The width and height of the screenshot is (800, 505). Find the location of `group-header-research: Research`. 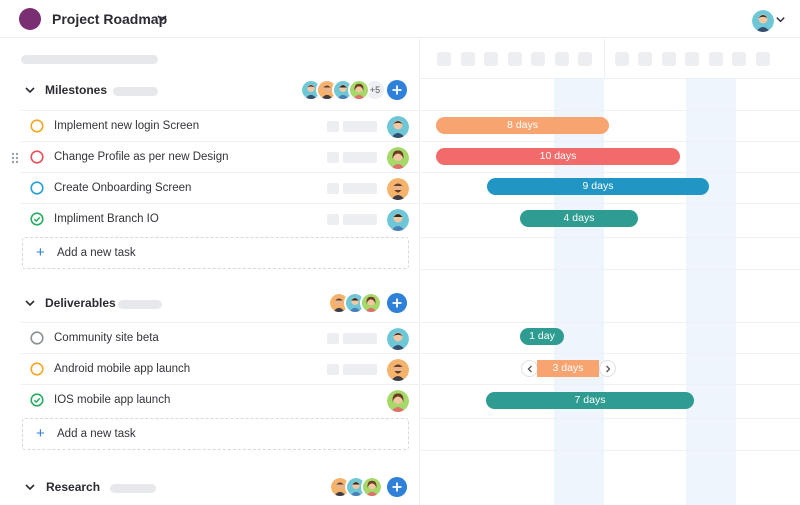

group-header-research: Research is located at coordinates (210, 487).